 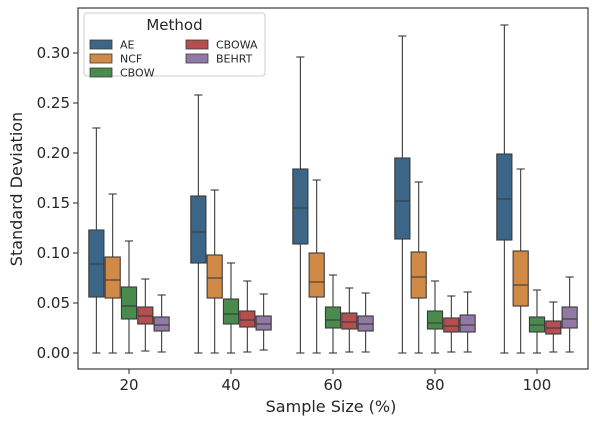 I want to click on legend-title: Method, so click(x=174, y=25).